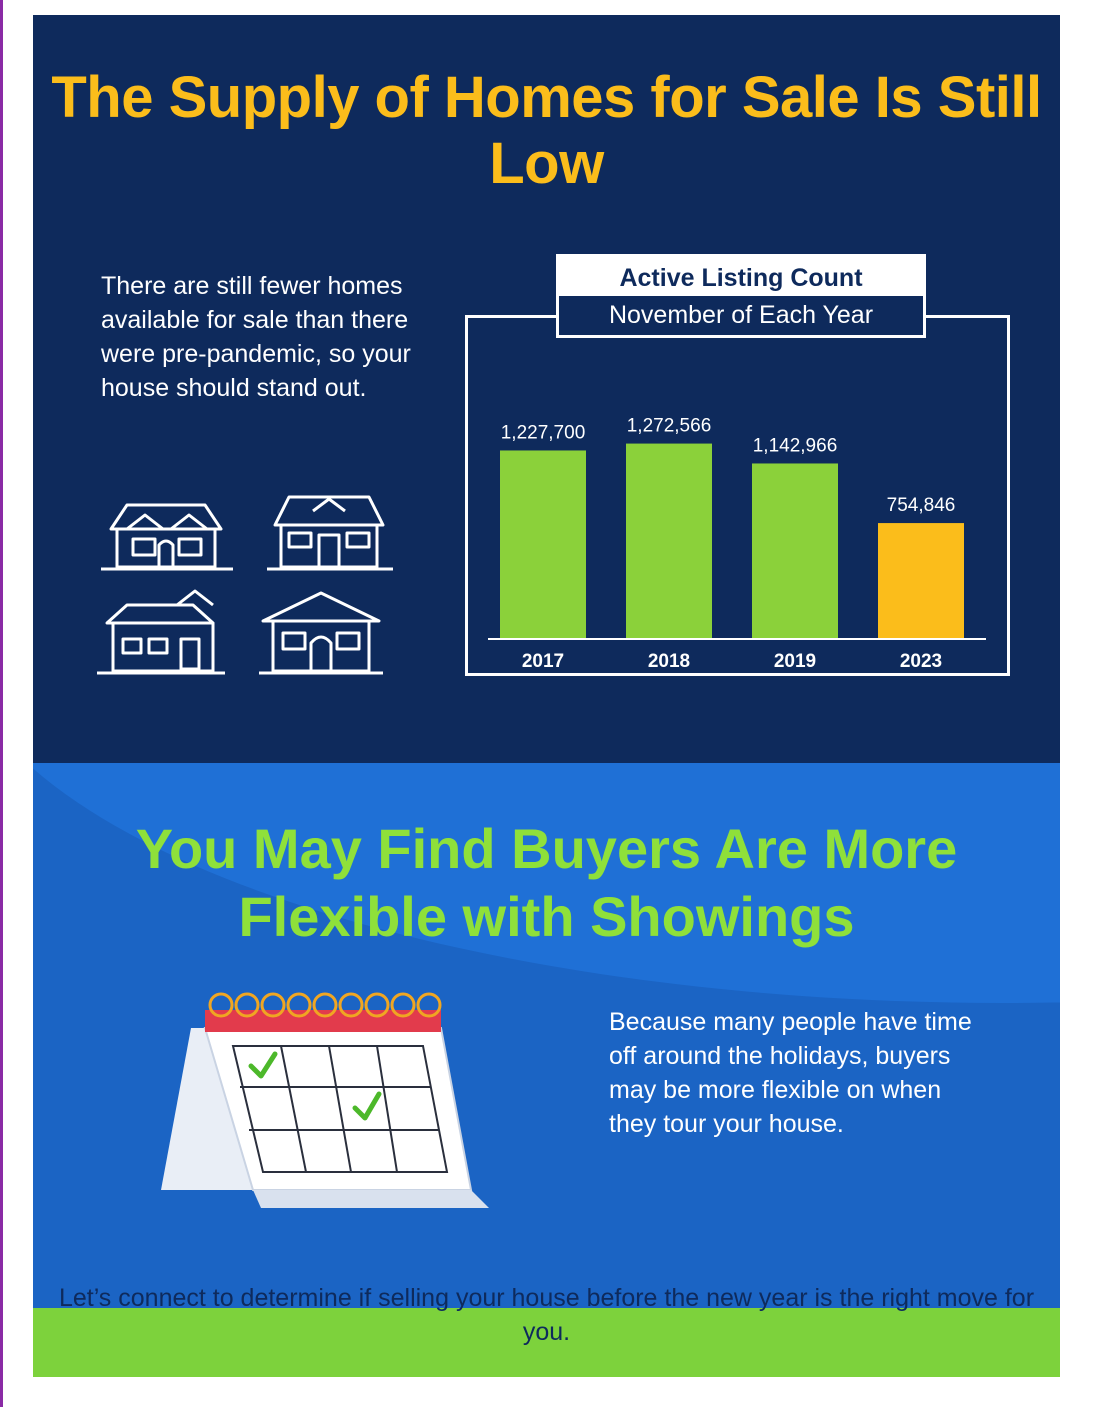 This screenshot has height=1407, width=1094. What do you see at coordinates (543, 544) in the screenshot?
I see `bar-2017` at bounding box center [543, 544].